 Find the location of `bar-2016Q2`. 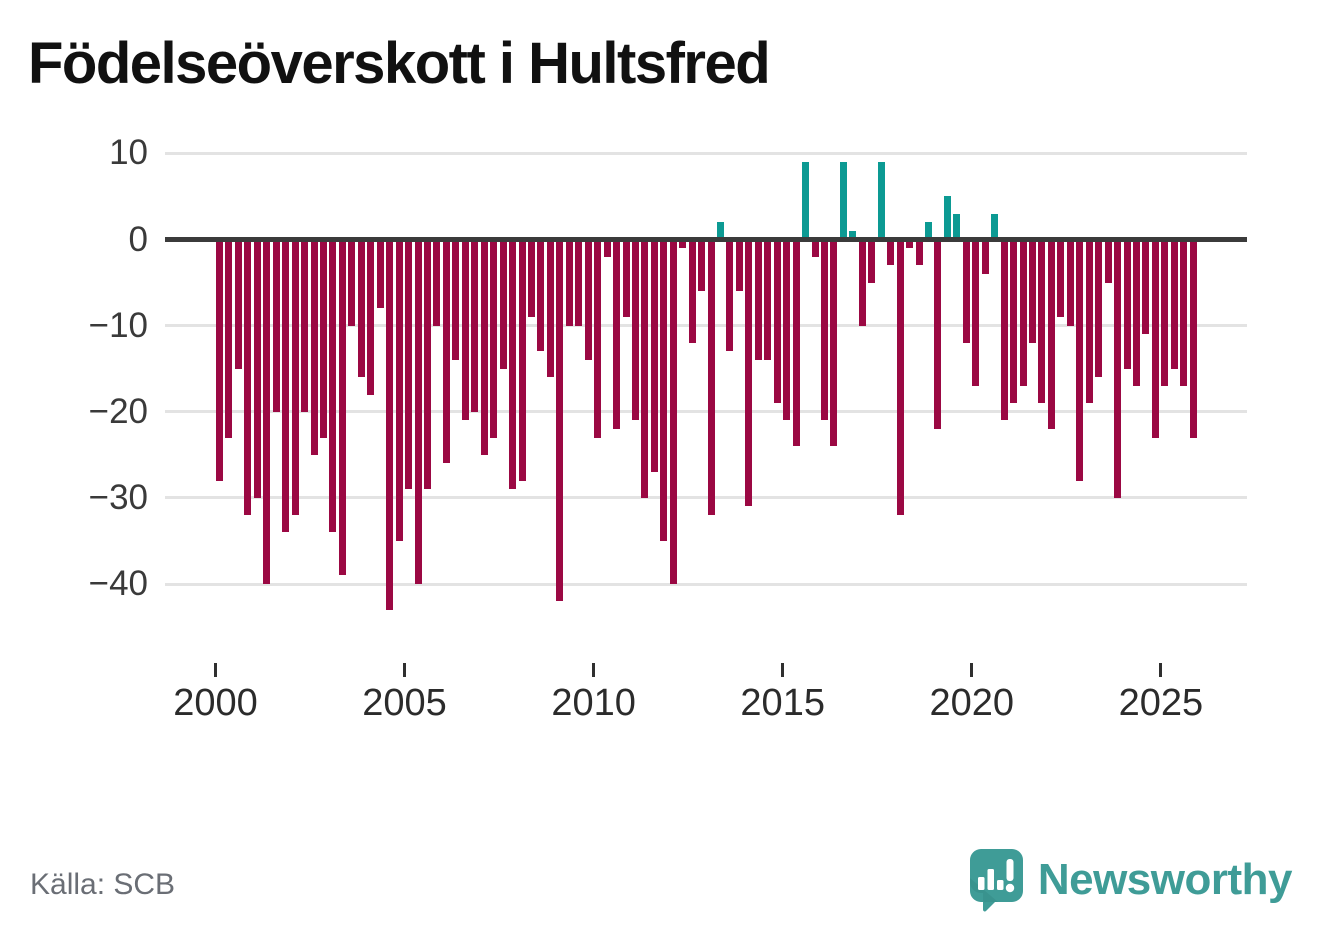

bar-2016Q2 is located at coordinates (834, 343).